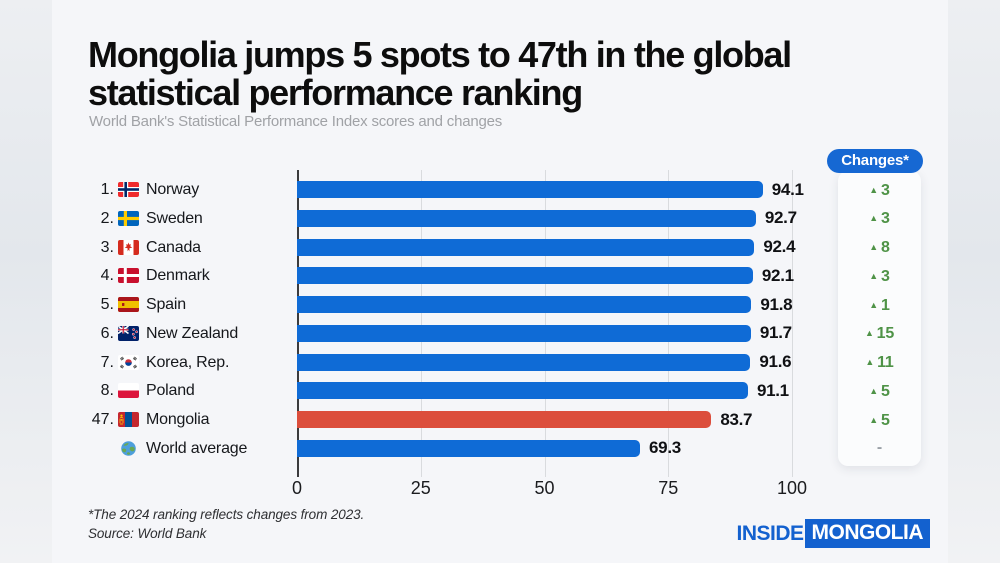 The width and height of the screenshot is (1000, 563). Describe the element at coordinates (102, 419) in the screenshot. I see `rank-label: 47.` at that location.